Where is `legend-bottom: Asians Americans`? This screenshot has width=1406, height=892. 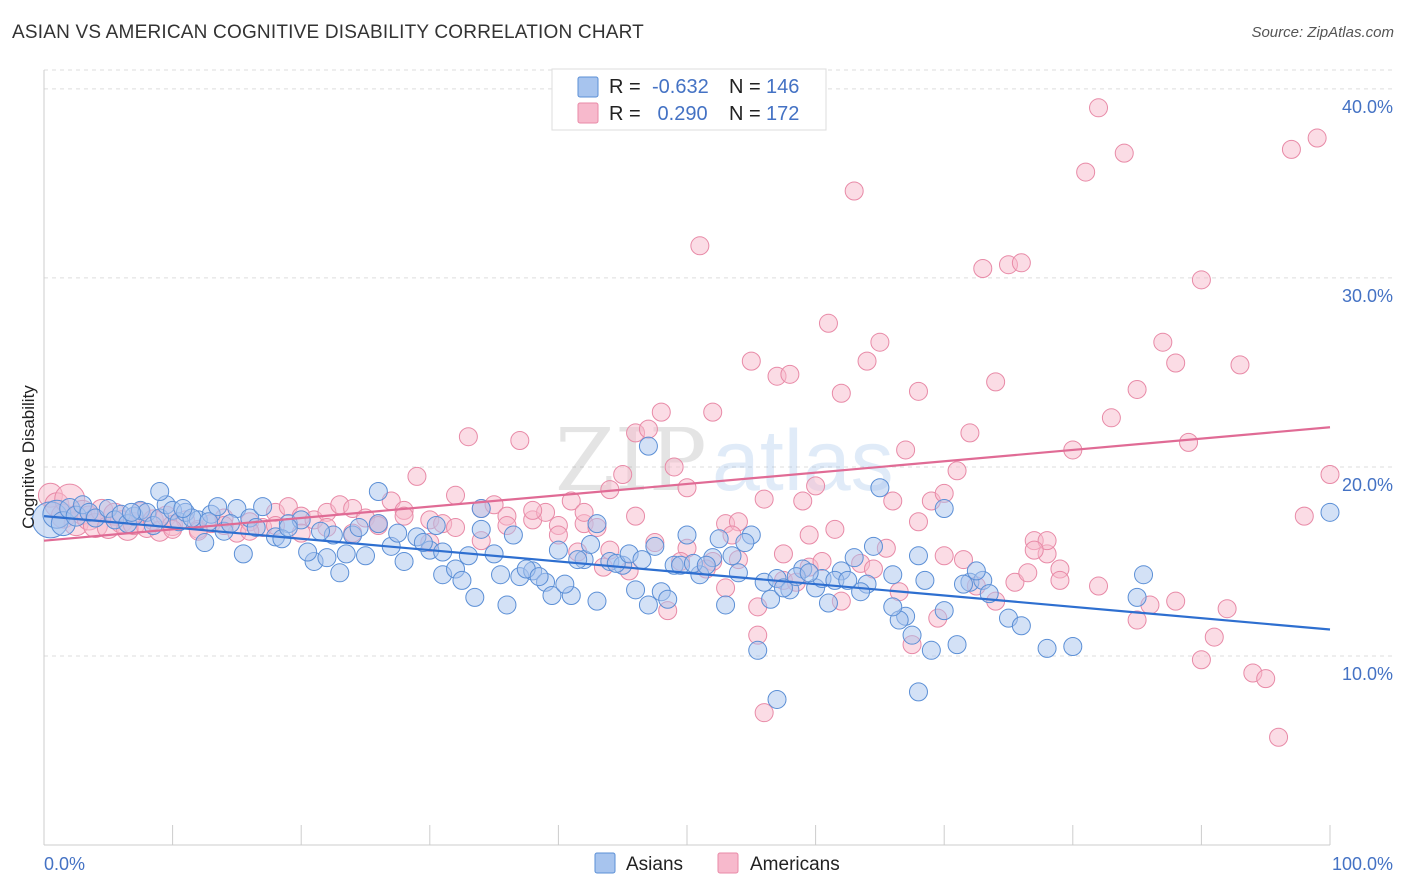 legend-bottom: Asians Americans is located at coordinates (717, 863).